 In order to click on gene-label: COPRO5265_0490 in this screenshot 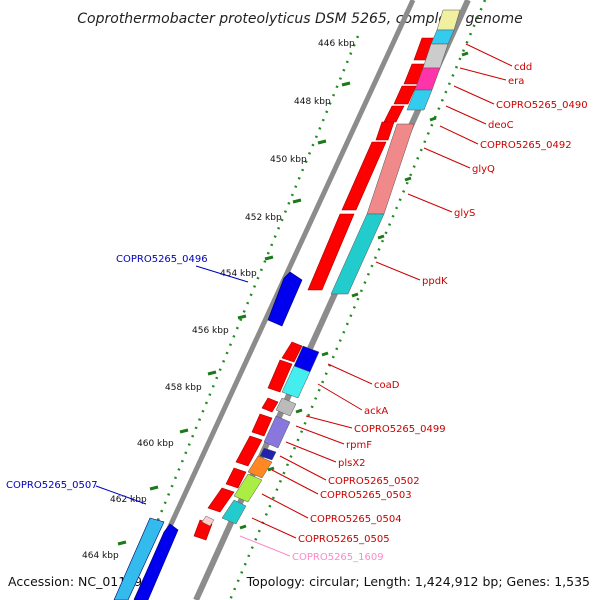, I will do `click(542, 105)`.